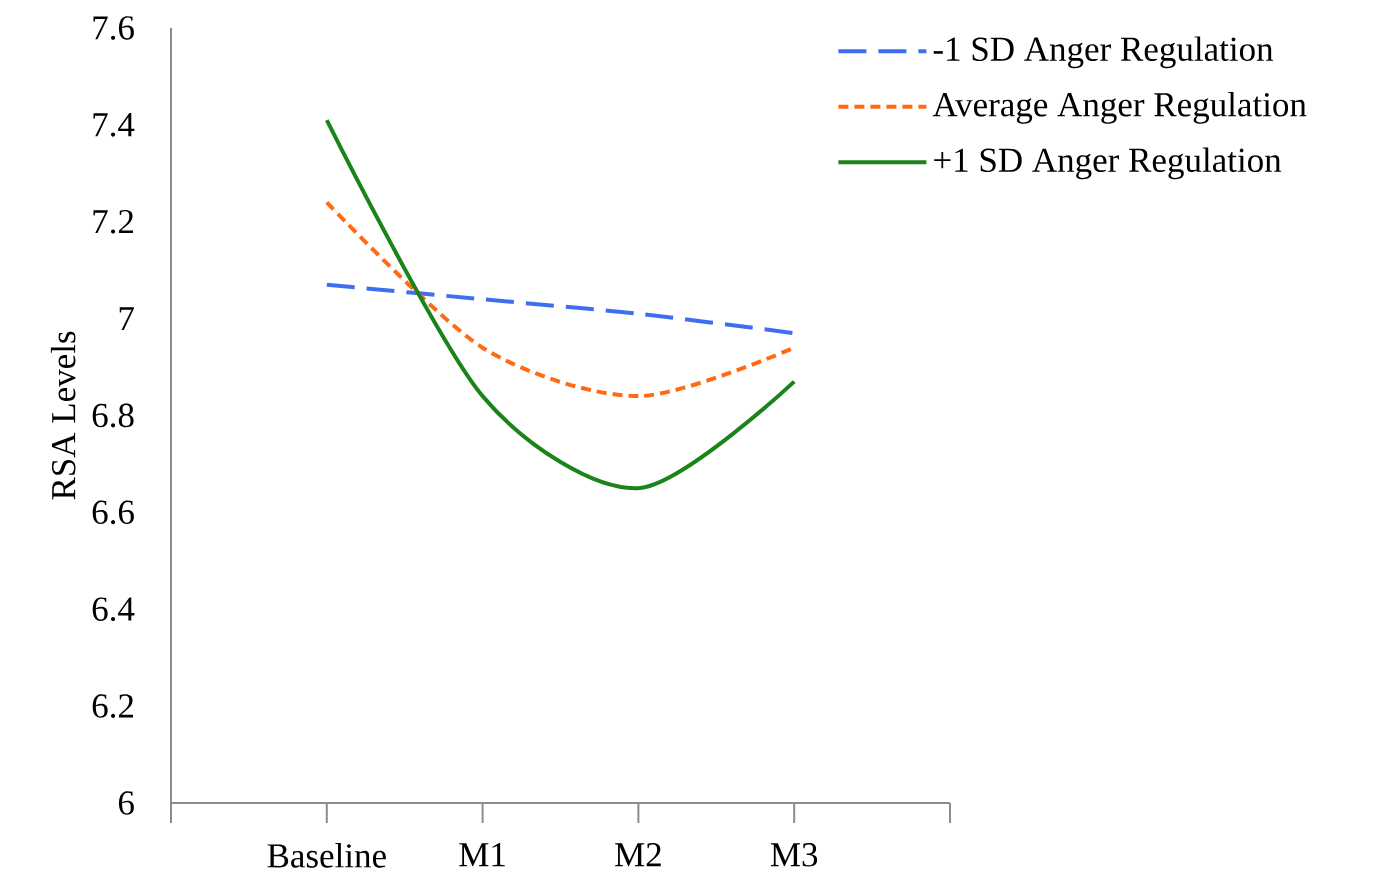 The width and height of the screenshot is (1377, 875). What do you see at coordinates (1108, 163) in the screenshot?
I see `legend-label: +1 SD Anger Regulation` at bounding box center [1108, 163].